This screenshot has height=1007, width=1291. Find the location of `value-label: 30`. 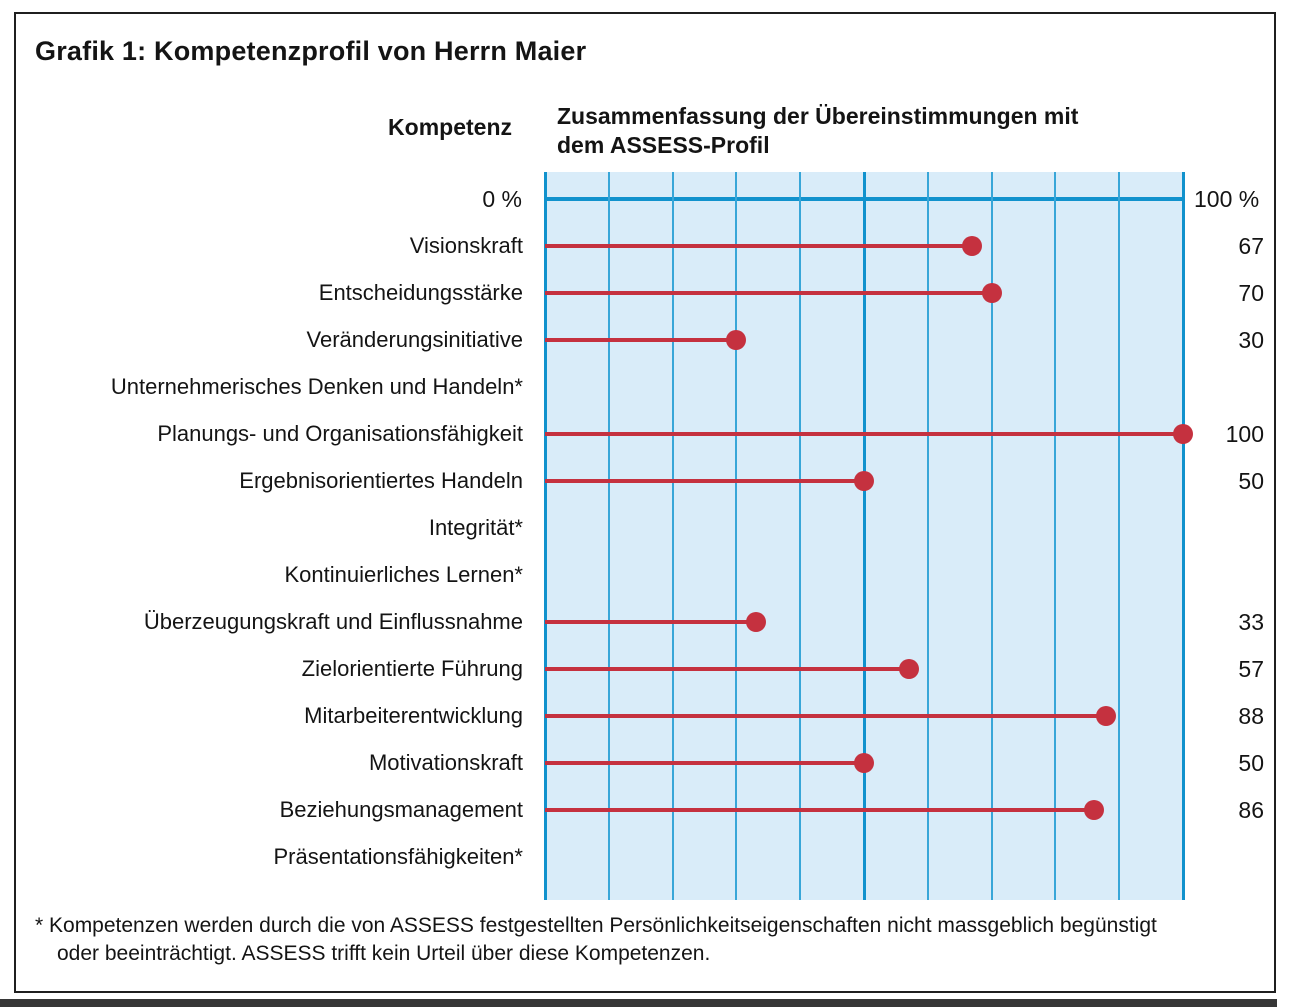

value-label: 30 is located at coordinates (1251, 340).